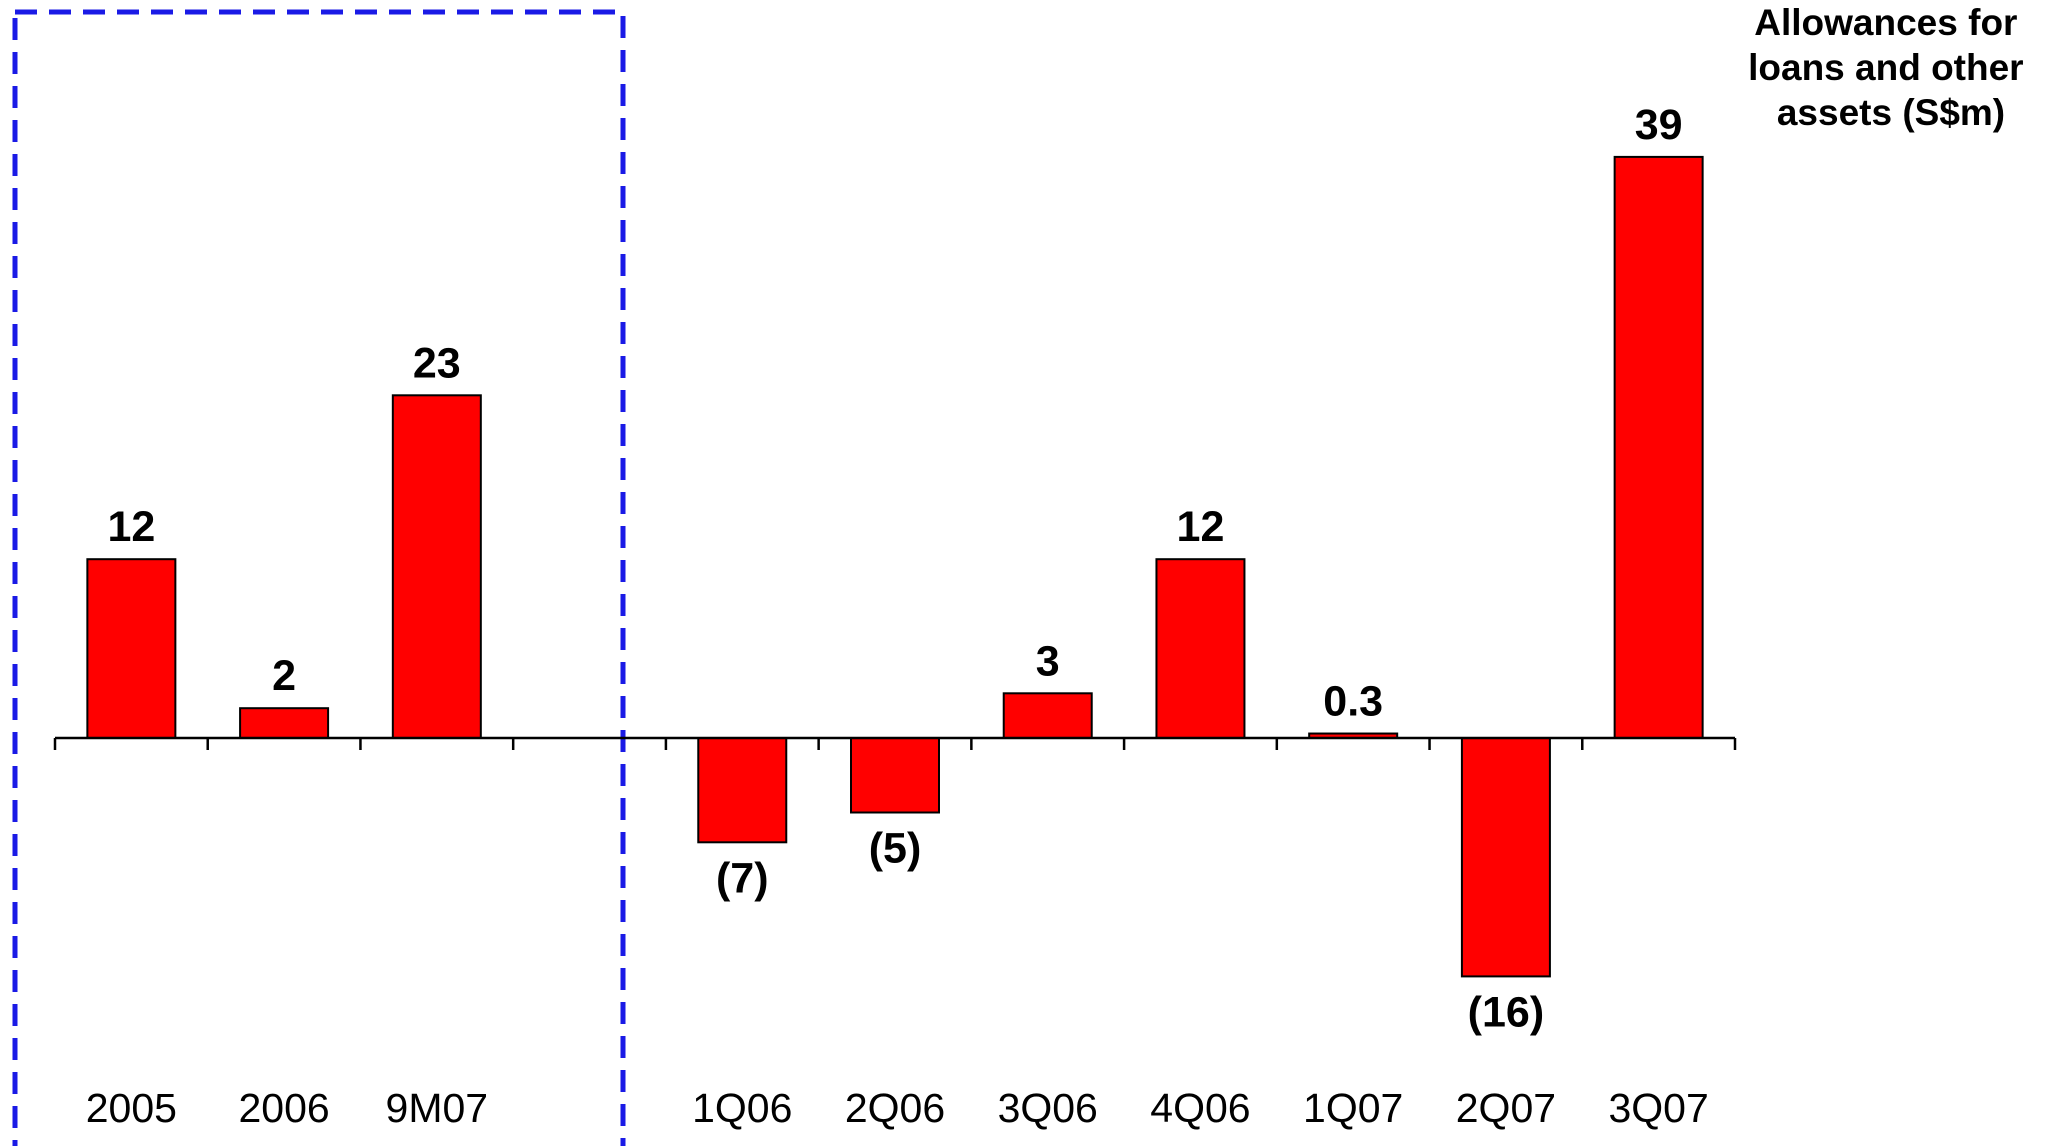 The width and height of the screenshot is (2047, 1146). Describe the element at coordinates (1505, 857) in the screenshot. I see `bar-2q07` at that location.